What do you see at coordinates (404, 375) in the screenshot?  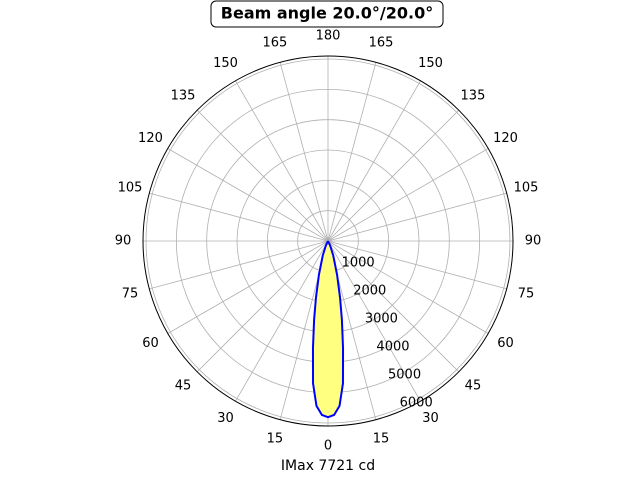 I see `radial-tick-label: 5000` at bounding box center [404, 375].